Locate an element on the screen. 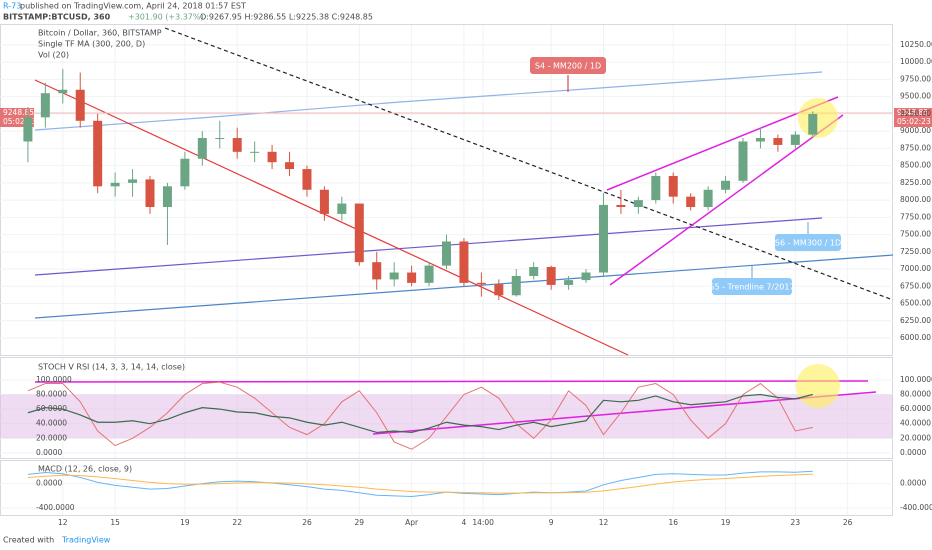  x-tick-label: 15 is located at coordinates (115, 522).